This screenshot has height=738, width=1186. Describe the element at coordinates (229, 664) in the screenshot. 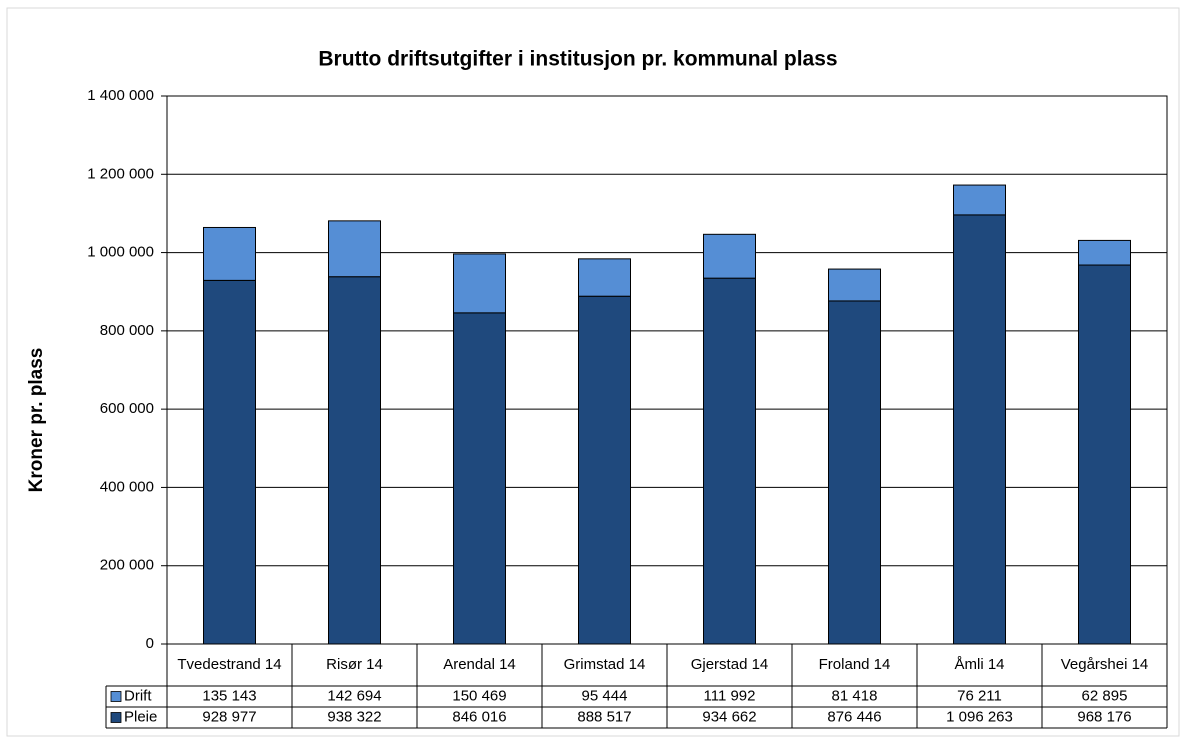

I see `category-label: Tvedestrand 14` at that location.